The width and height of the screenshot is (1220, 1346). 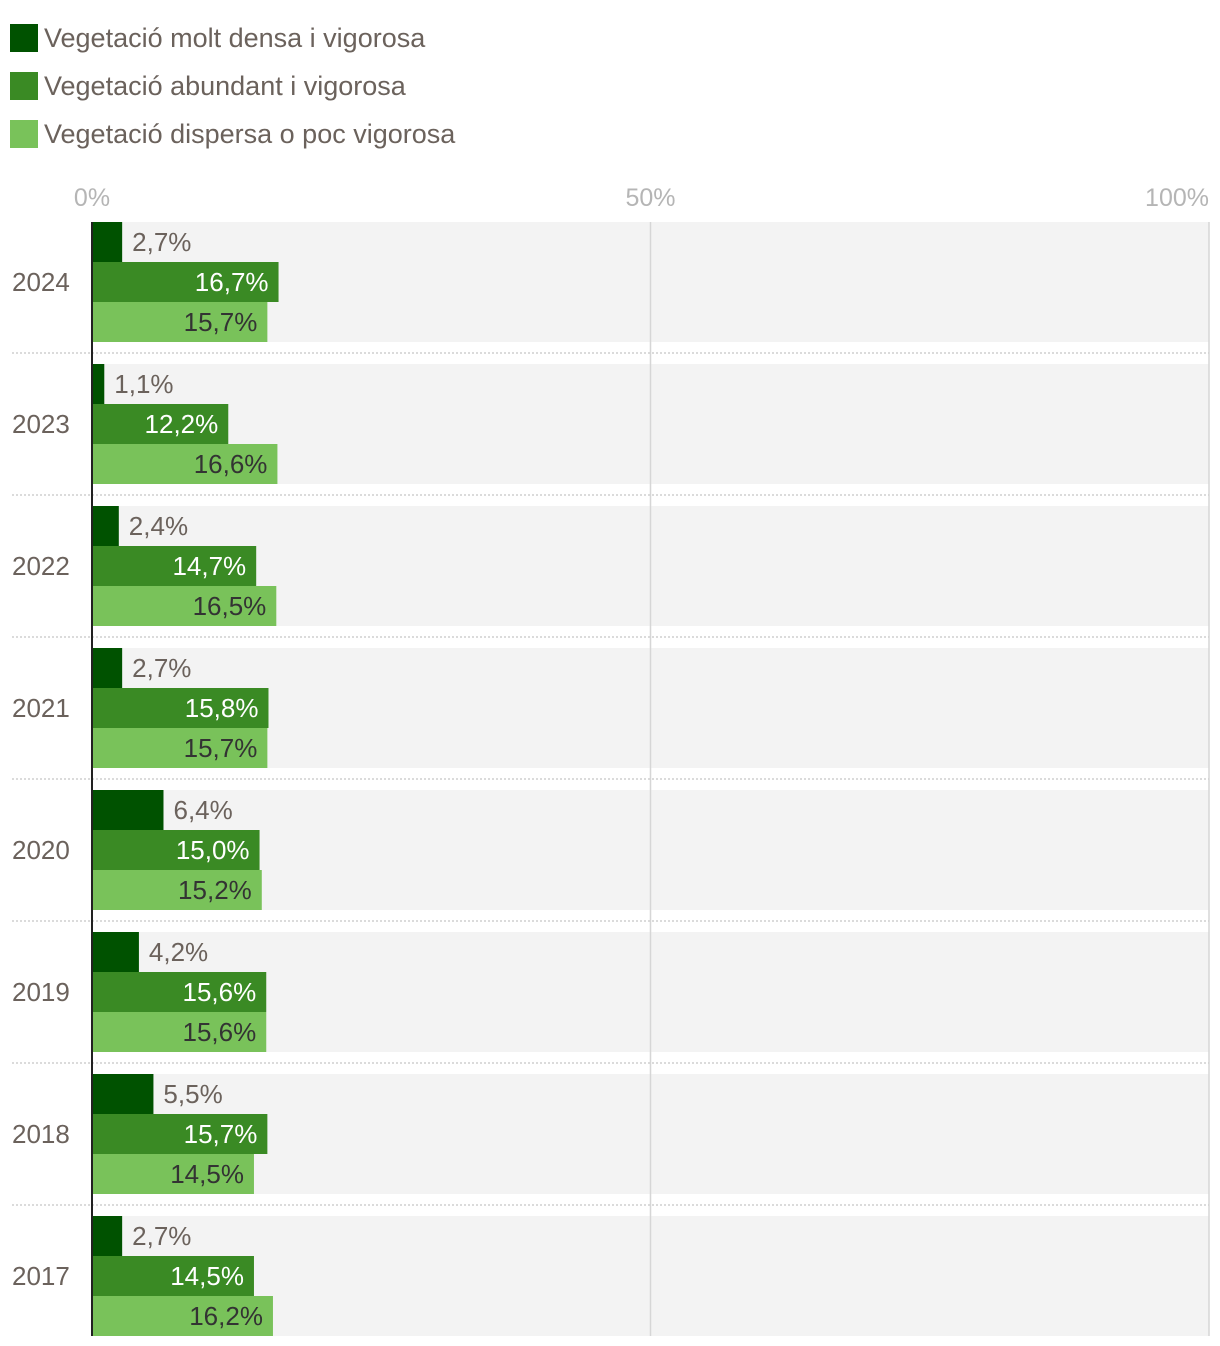 I want to click on bar-s1-2024, so click(x=185, y=282).